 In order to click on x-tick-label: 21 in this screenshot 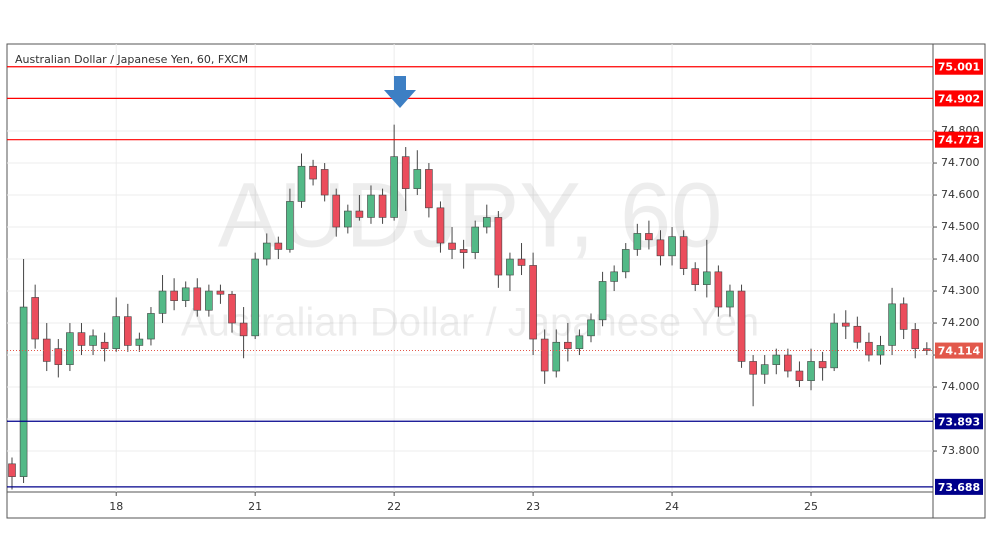, I will do `click(255, 506)`.